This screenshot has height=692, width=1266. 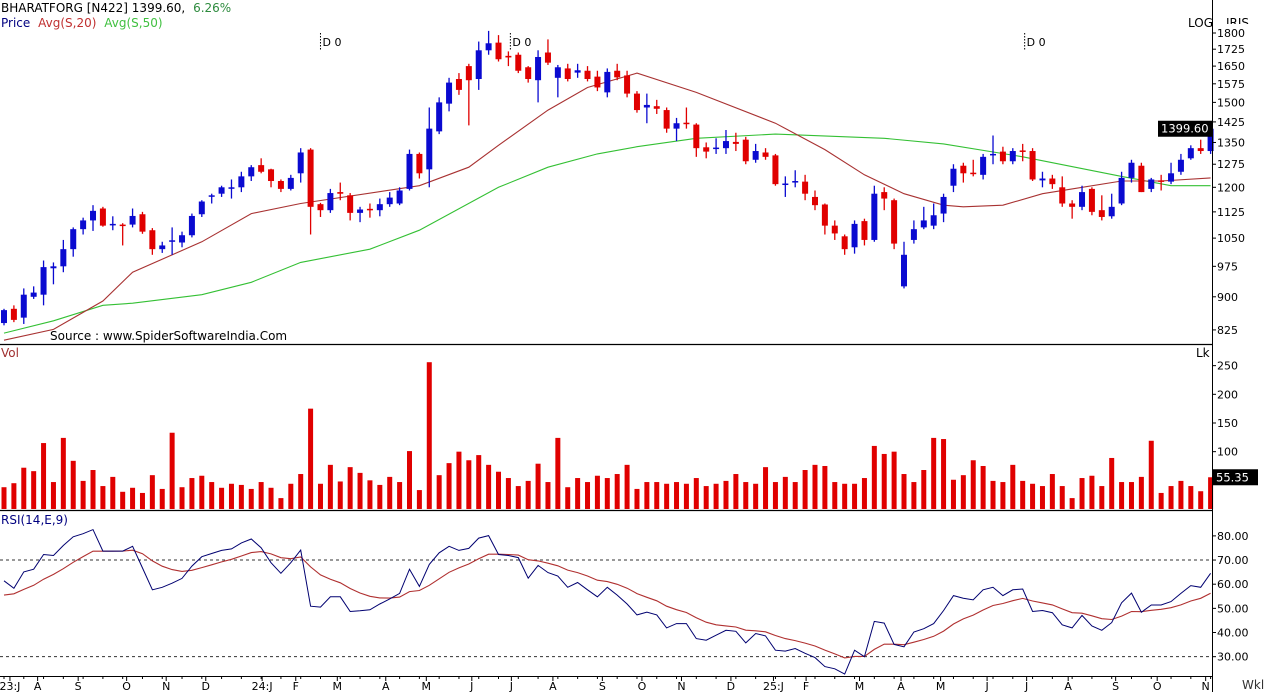 I want to click on price-tick-label: 1200, so click(x=1231, y=187).